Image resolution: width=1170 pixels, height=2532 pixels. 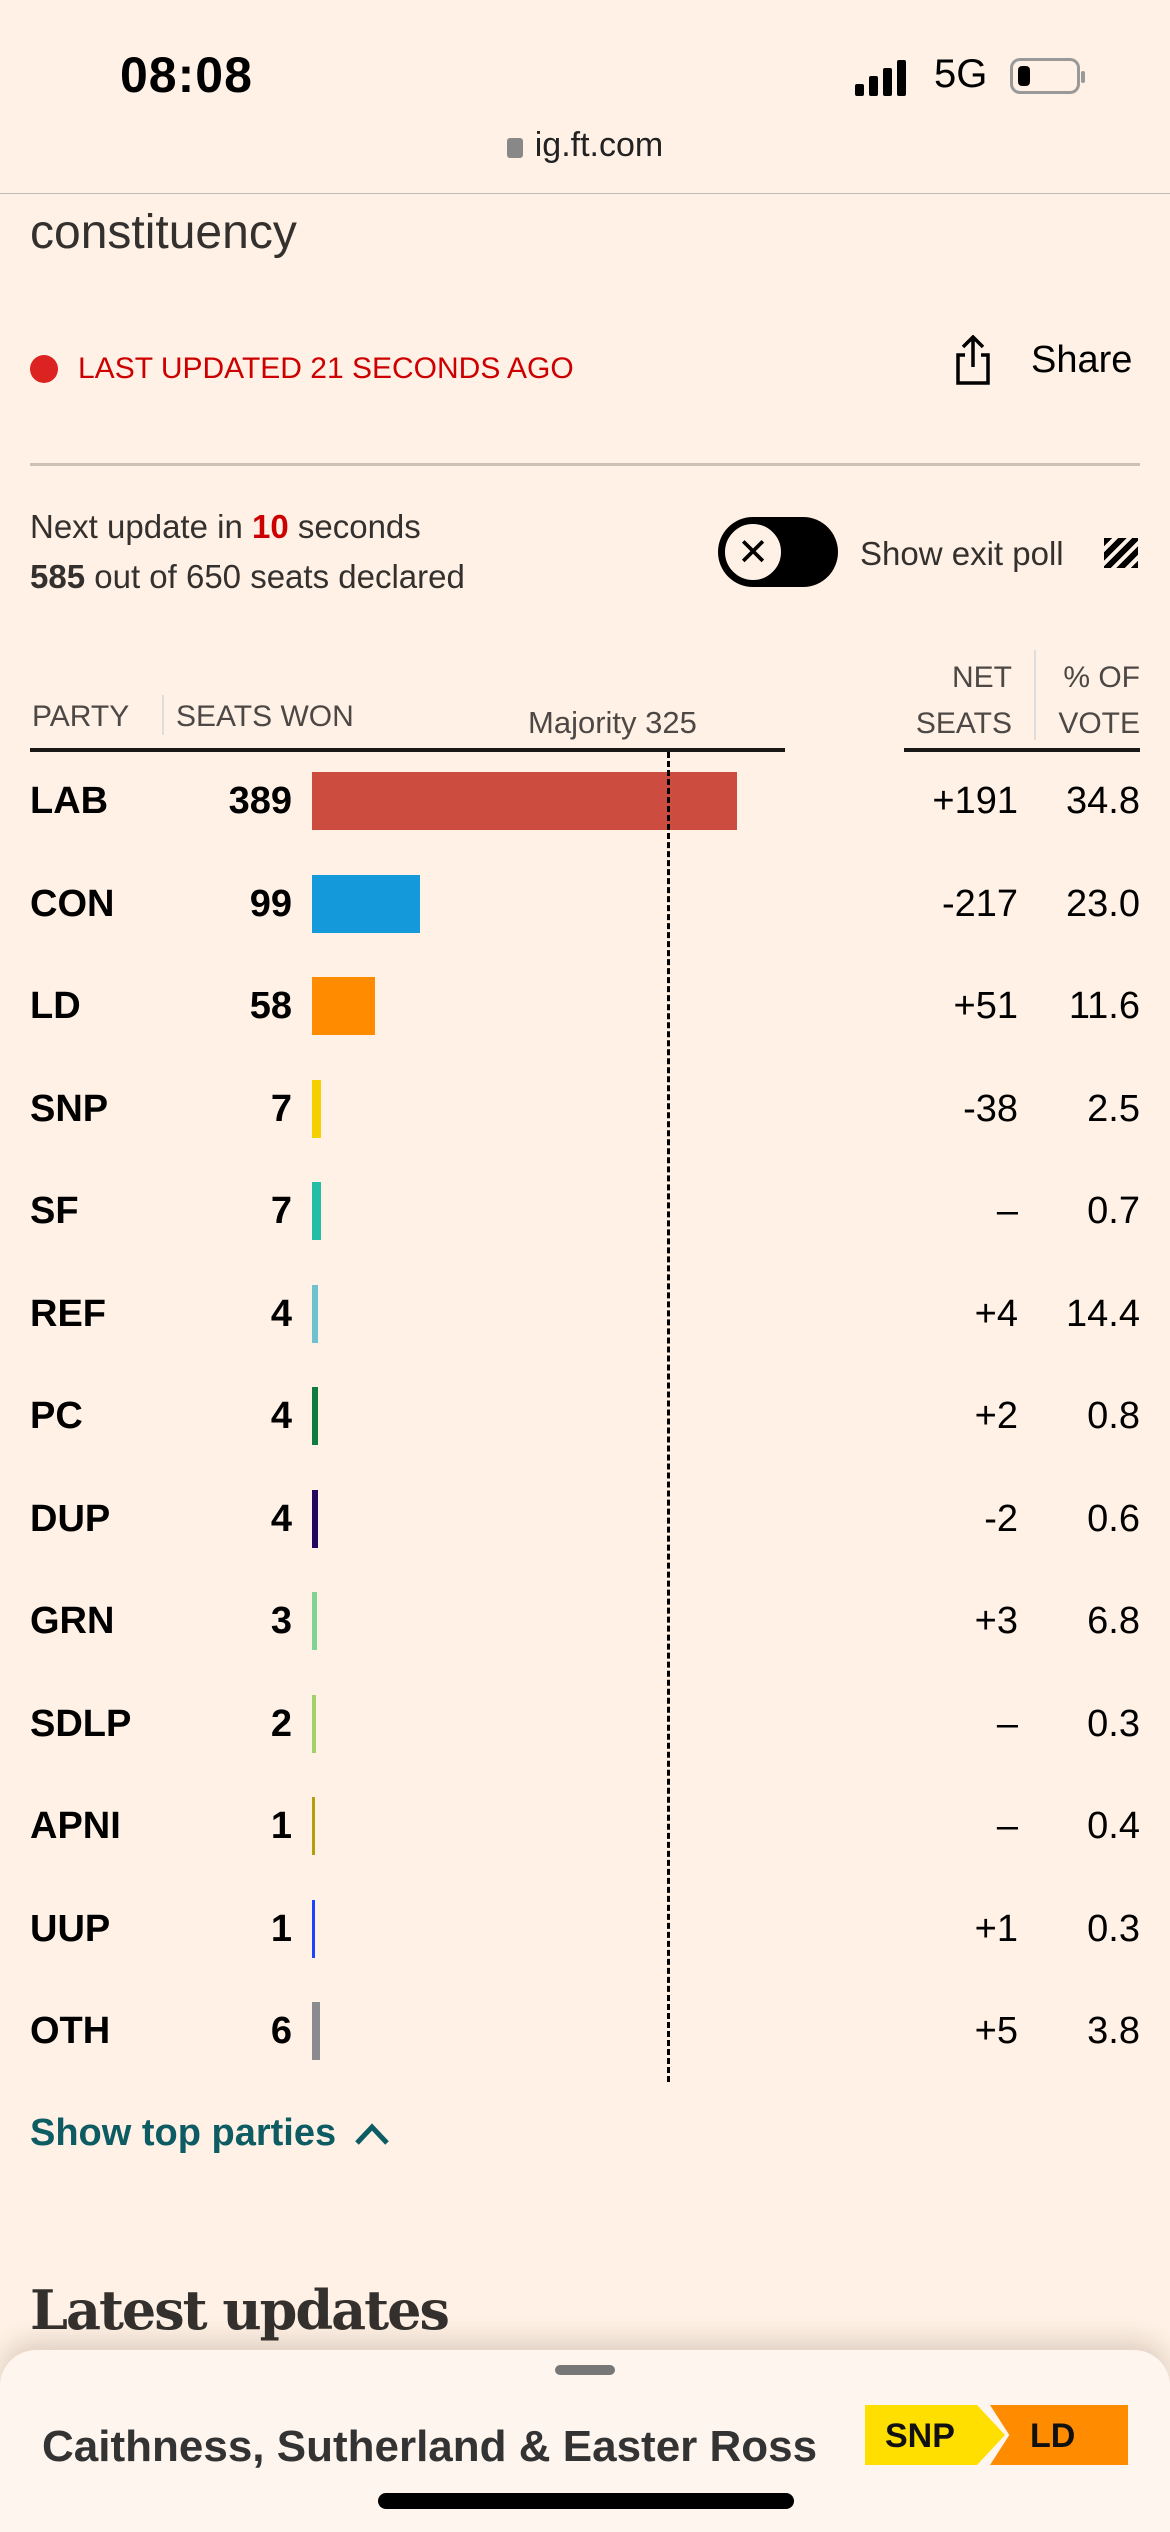 What do you see at coordinates (1121, 553) in the screenshot?
I see `hatch-legend-icon` at bounding box center [1121, 553].